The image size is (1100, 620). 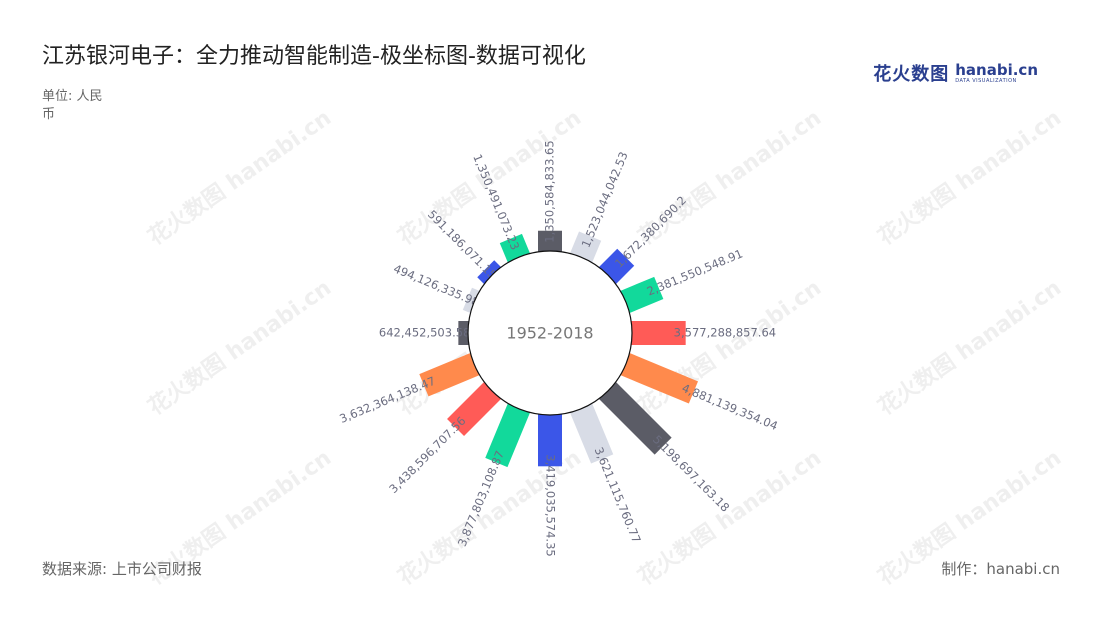 I want to click on brand-tagline: DATA VISUALIZATION, so click(x=986, y=80).